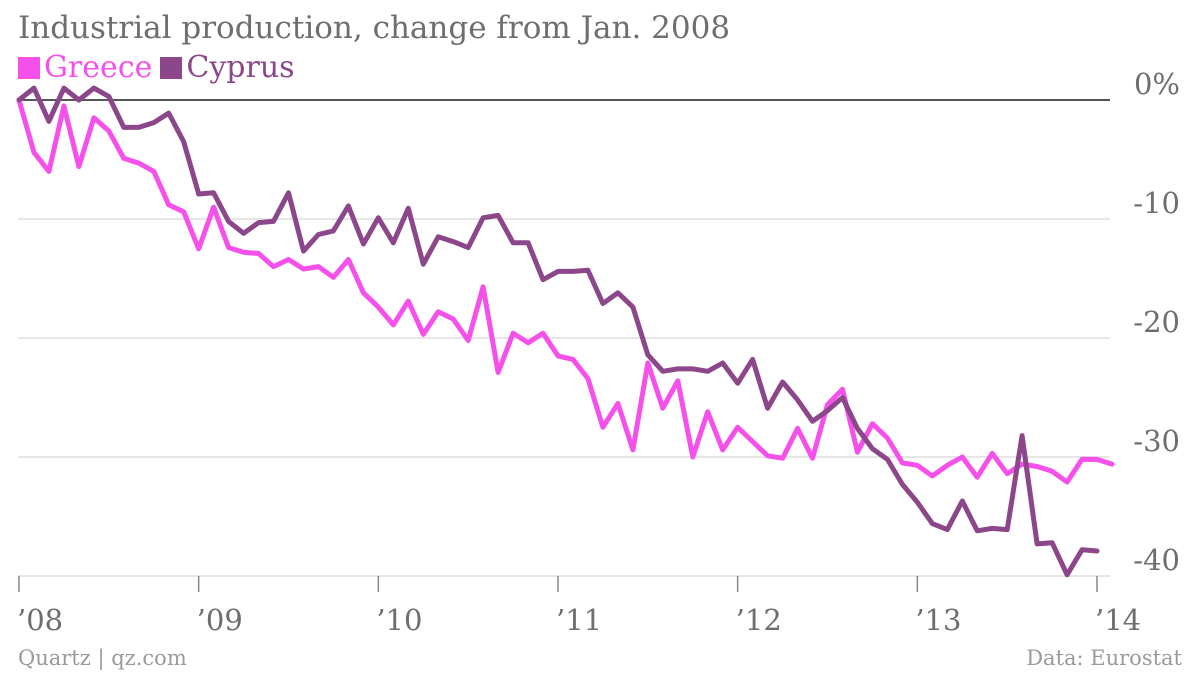 The height and width of the screenshot is (676, 1200). Describe the element at coordinates (220, 620) in the screenshot. I see `x-tick-label: ’09` at that location.